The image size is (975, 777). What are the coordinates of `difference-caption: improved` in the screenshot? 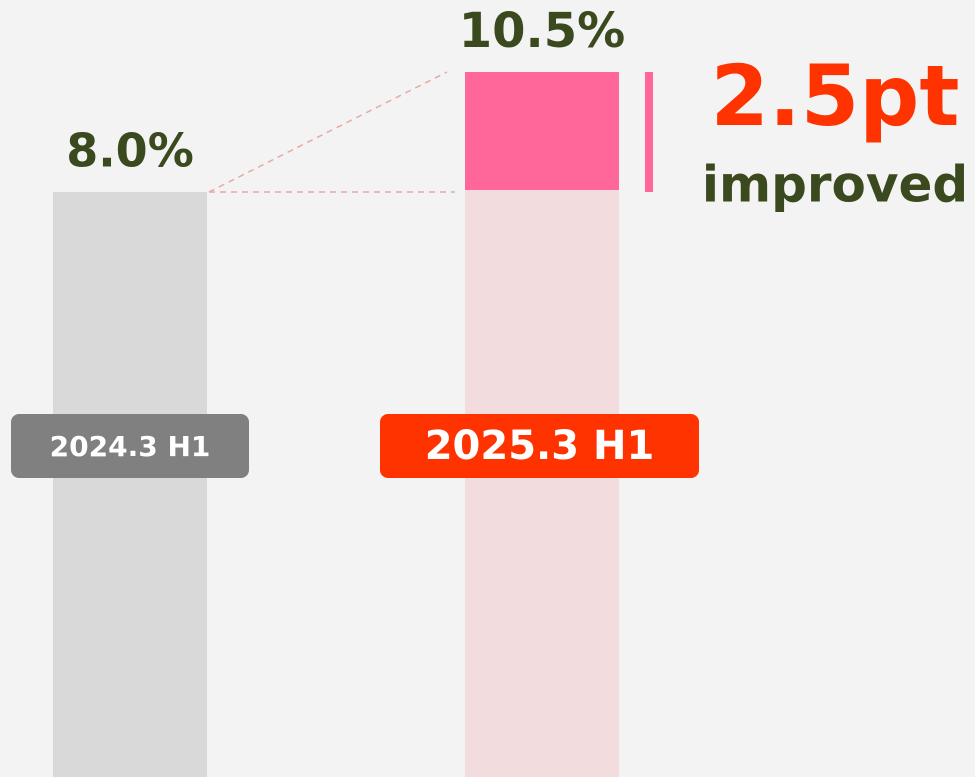 It's located at (835, 185).